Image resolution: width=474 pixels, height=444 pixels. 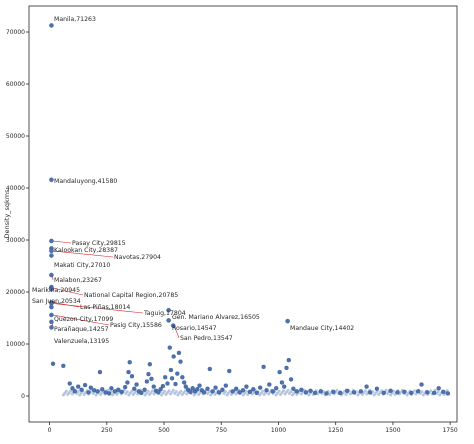 What do you see at coordinates (449, 430) in the screenshot?
I see `x-tick-label: 1750` at bounding box center [449, 430].